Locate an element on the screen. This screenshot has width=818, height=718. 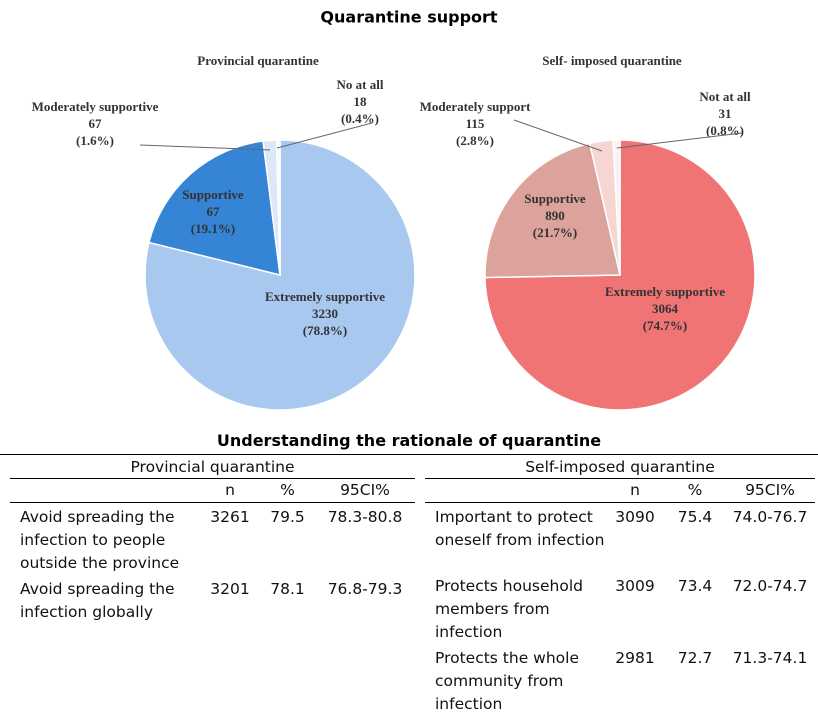
slice-label: Moderately supportive is located at coordinates (95, 106).